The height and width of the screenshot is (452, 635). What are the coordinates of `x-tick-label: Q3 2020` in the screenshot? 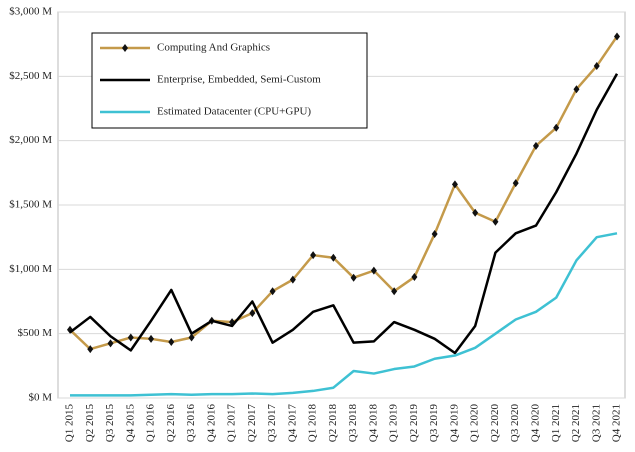 It's located at (515, 423).